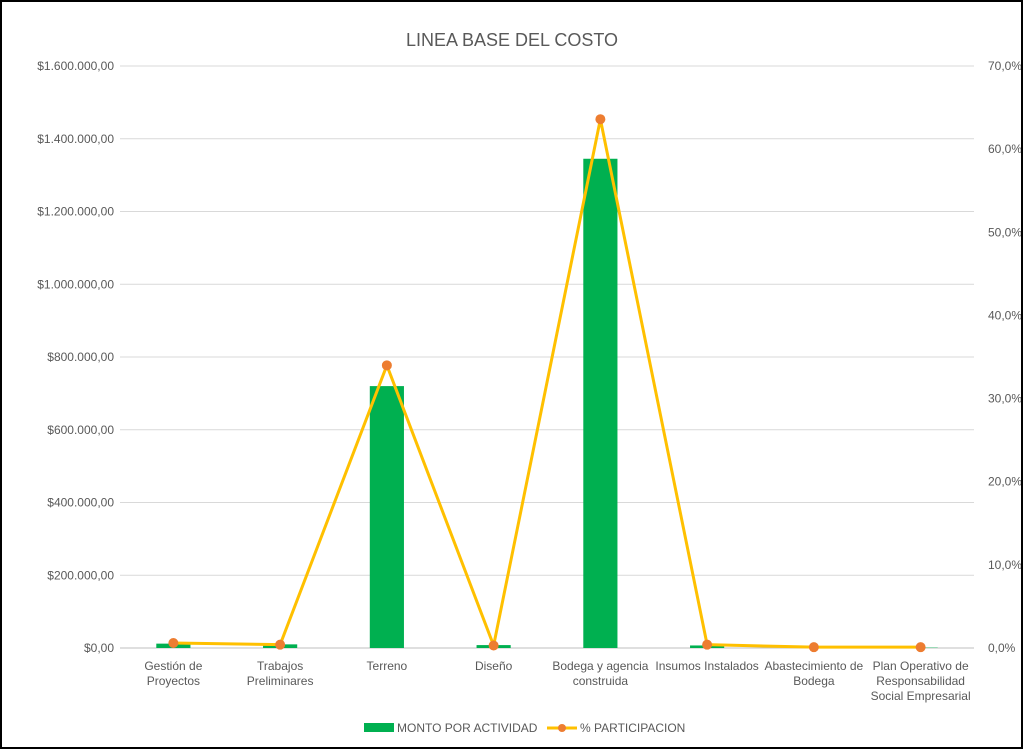  Describe the element at coordinates (1004, 399) in the screenshot. I see `y2-tick-label: 30,0%` at that location.